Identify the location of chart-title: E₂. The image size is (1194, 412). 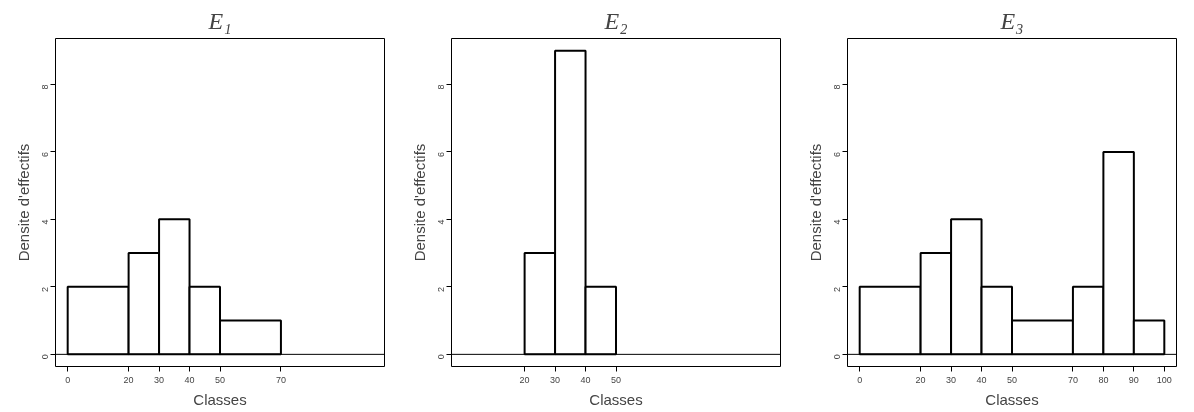
(615, 20).